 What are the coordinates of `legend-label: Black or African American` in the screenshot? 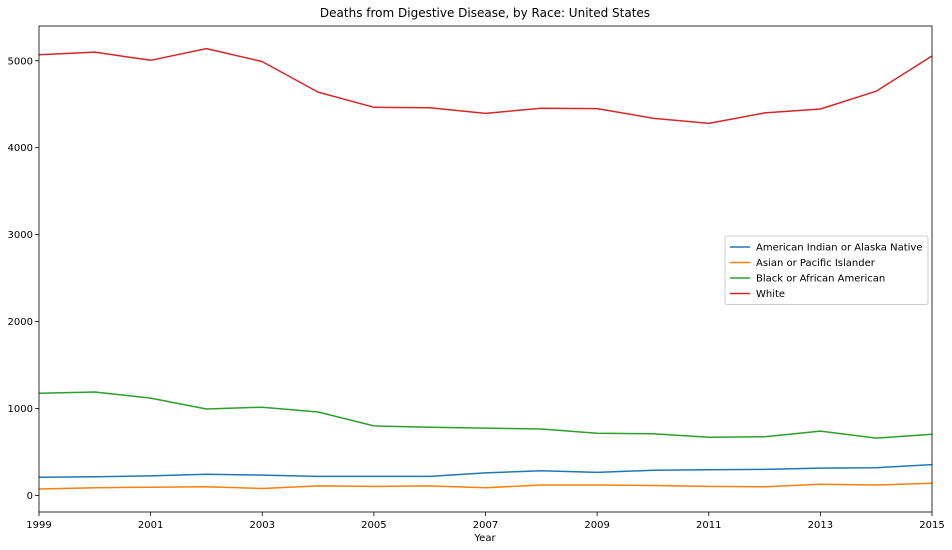 It's located at (820, 279).